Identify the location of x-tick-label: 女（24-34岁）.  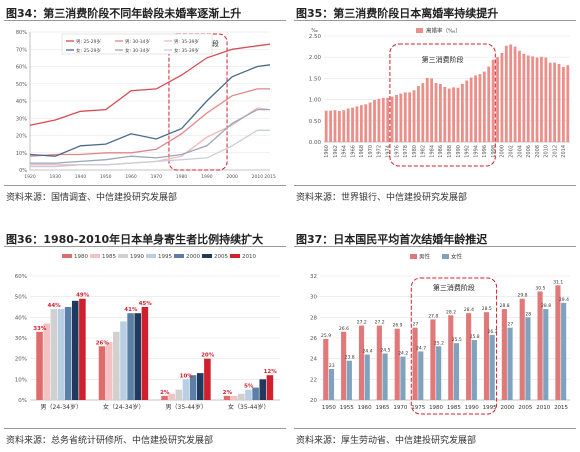
(123, 407).